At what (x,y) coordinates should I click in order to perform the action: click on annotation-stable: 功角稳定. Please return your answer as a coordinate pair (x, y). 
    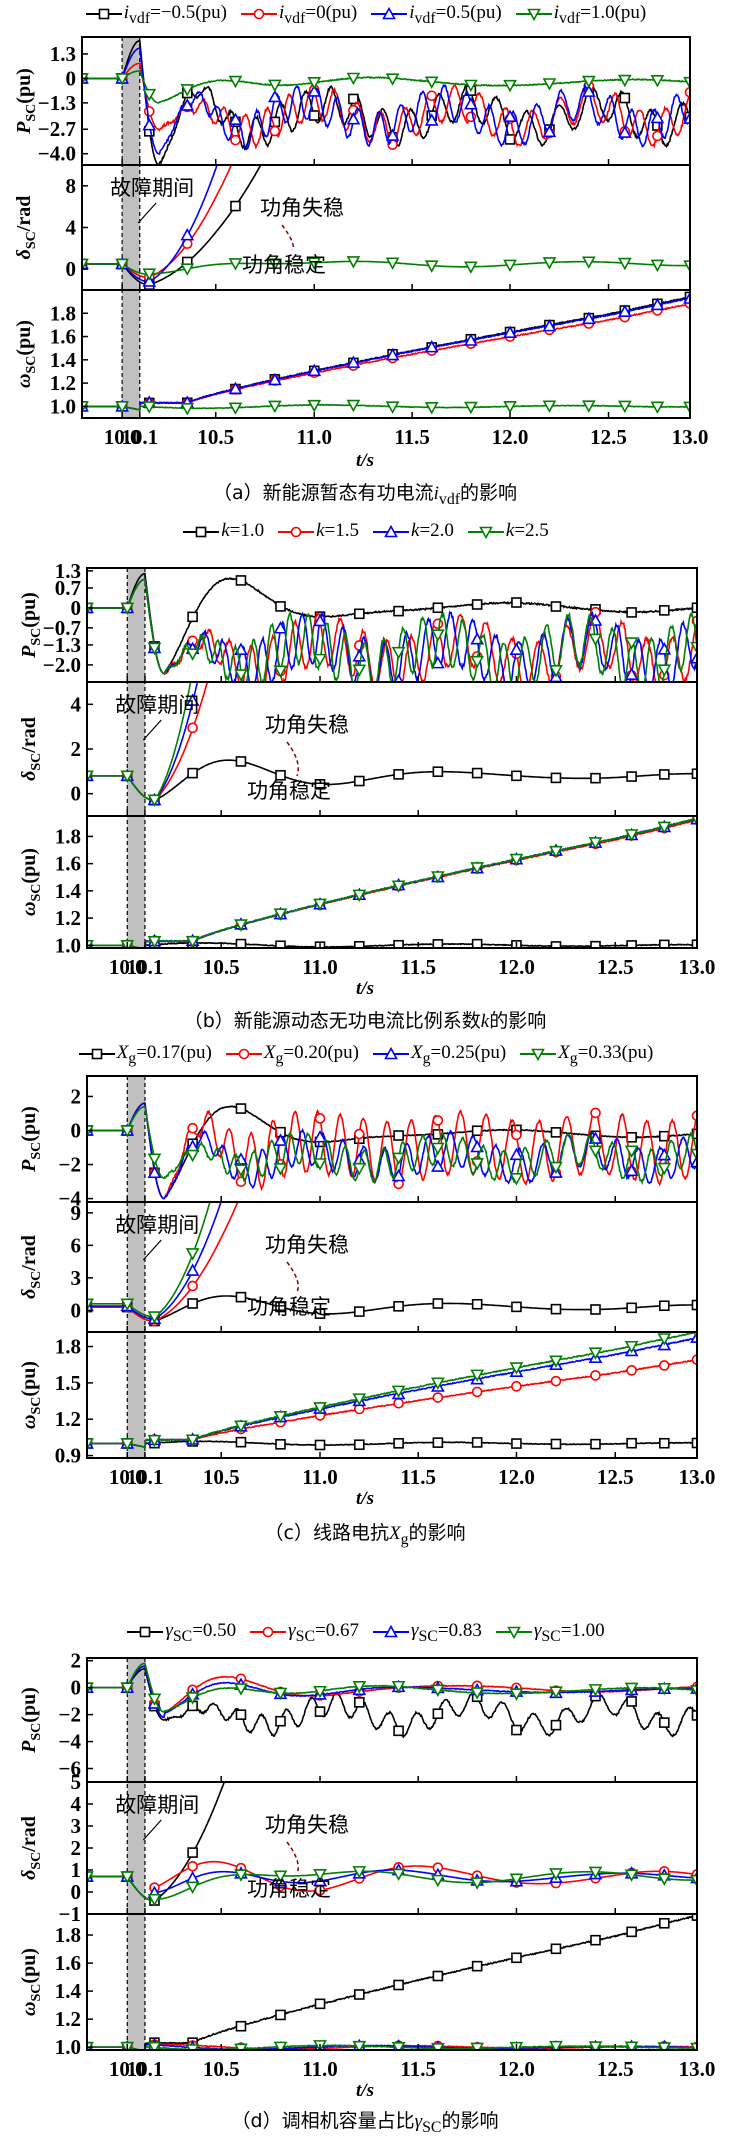
    Looking at the image, I should click on (284, 265).